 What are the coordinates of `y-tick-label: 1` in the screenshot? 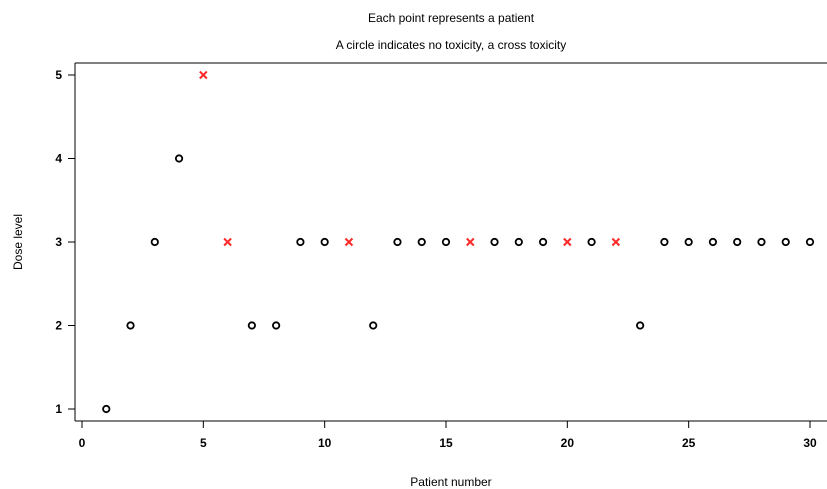 It's located at (58, 409).